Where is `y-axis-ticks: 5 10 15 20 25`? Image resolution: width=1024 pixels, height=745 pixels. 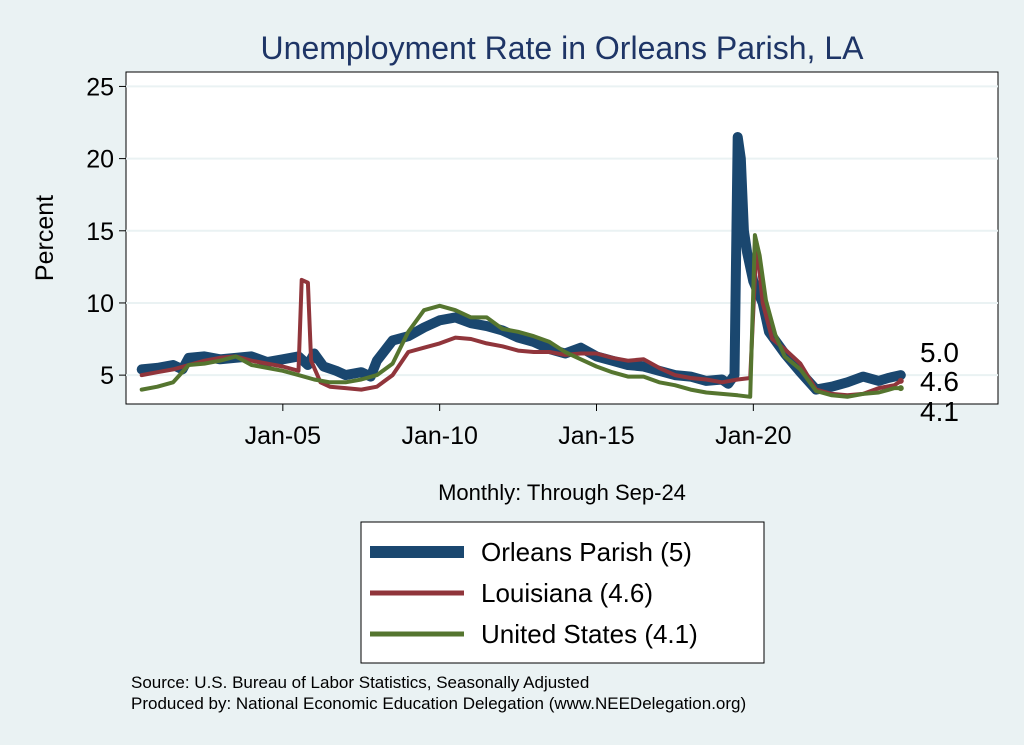 y-axis-ticks: 5 10 15 20 25 is located at coordinates (106, 231).